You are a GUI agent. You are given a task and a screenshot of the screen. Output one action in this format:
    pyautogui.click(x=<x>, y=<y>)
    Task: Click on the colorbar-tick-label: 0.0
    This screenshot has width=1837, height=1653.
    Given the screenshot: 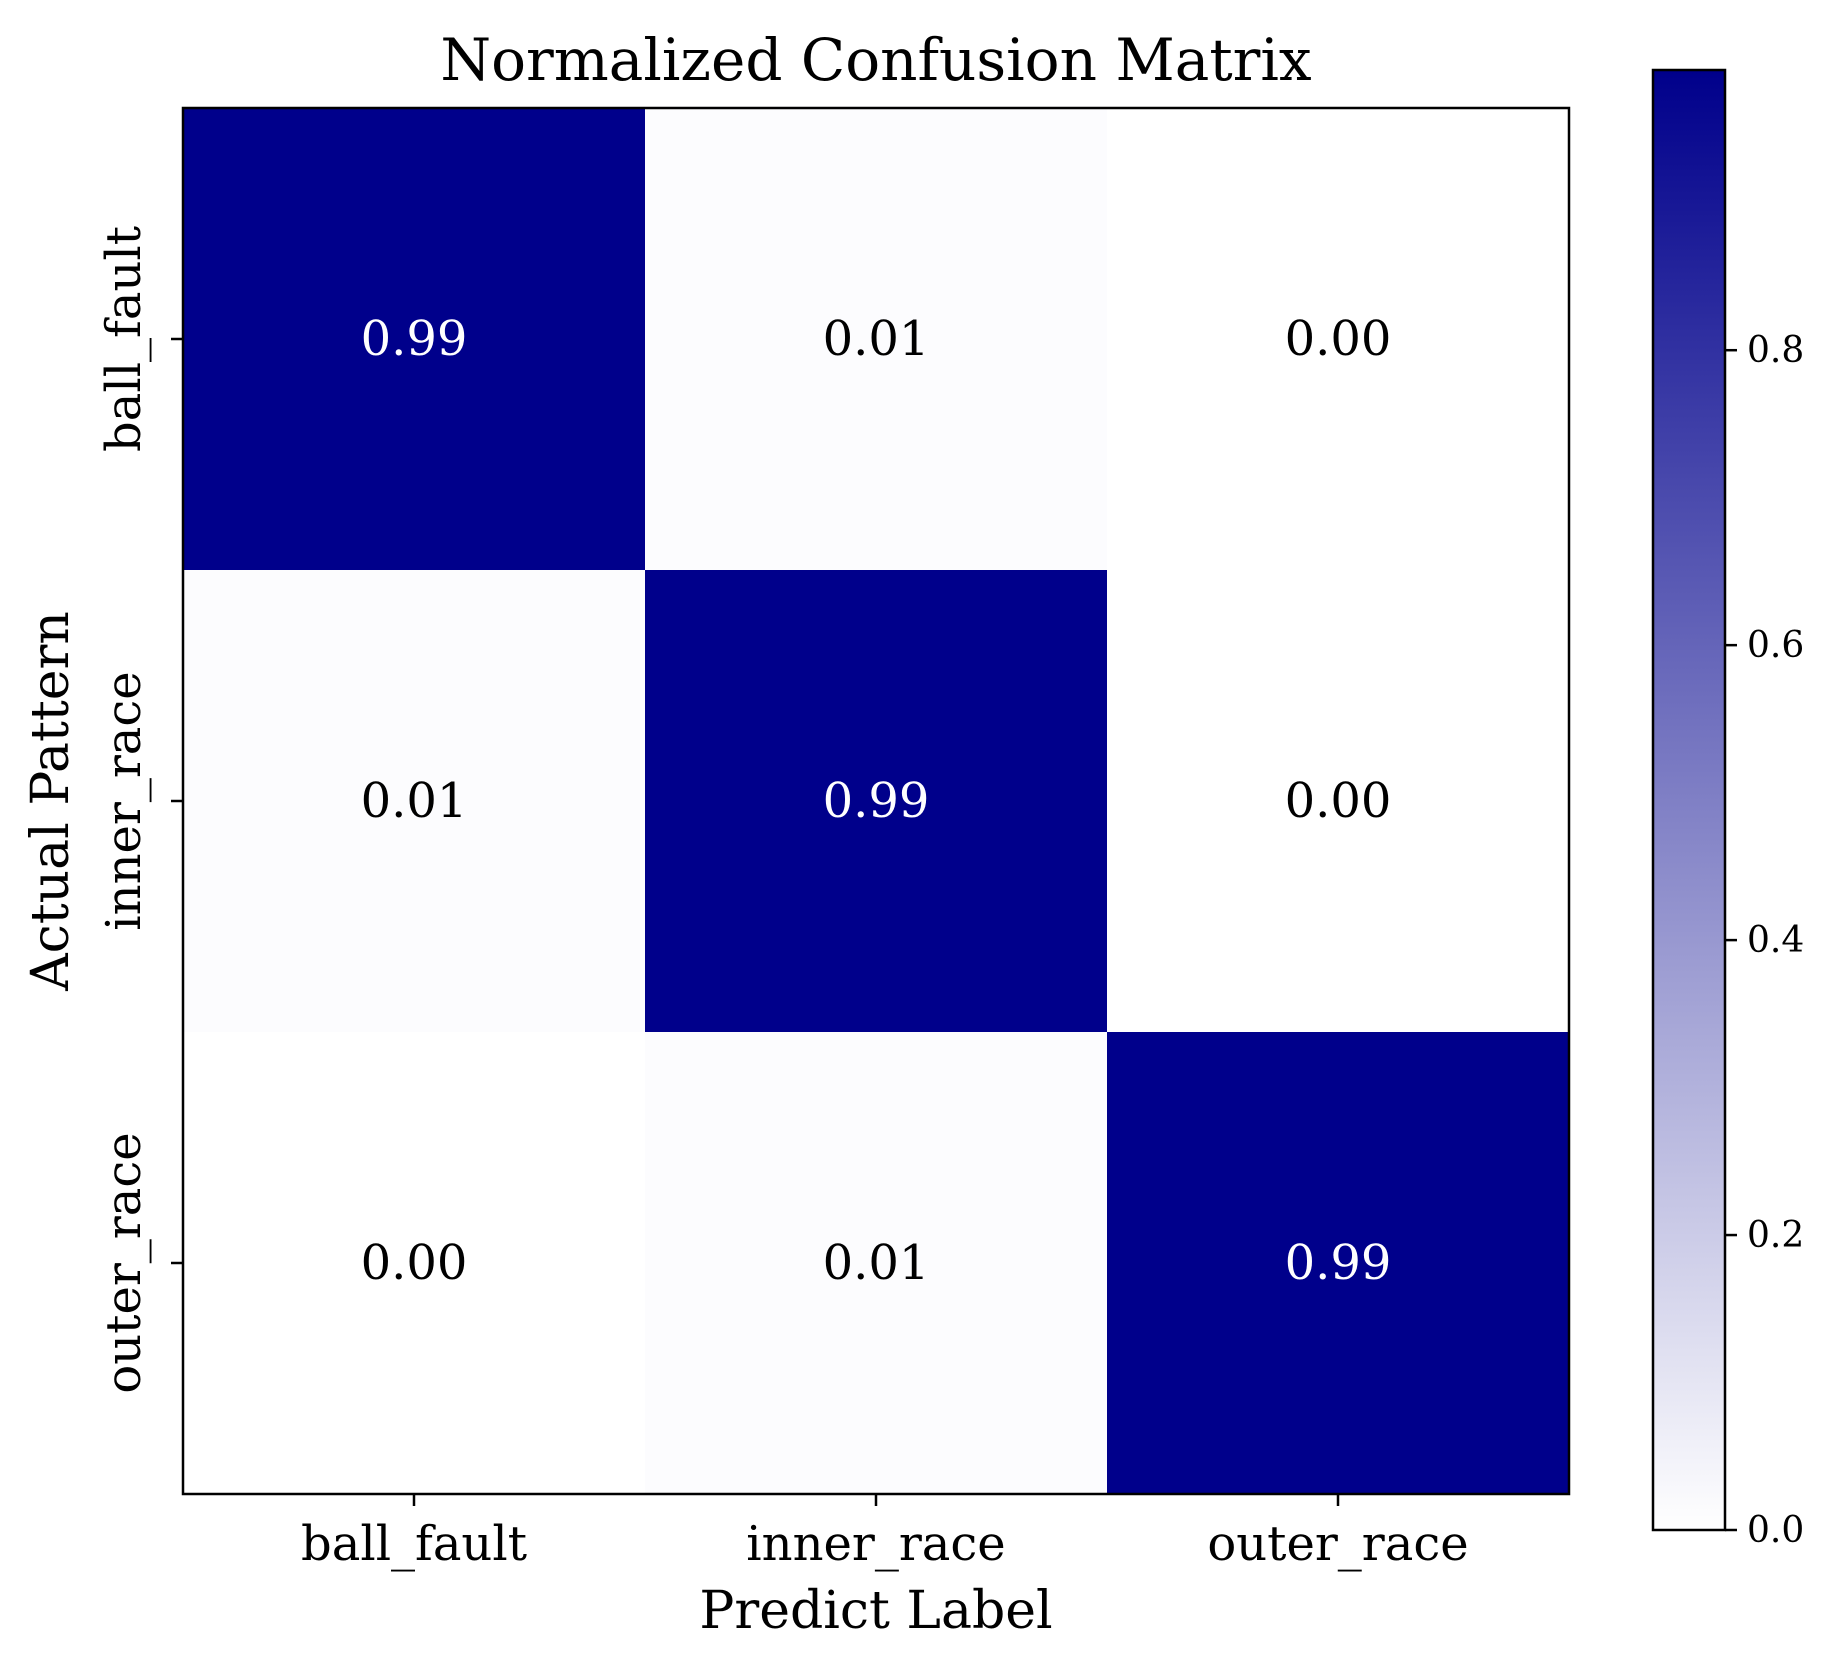 What is the action you would take?
    pyautogui.click(x=1775, y=1530)
    